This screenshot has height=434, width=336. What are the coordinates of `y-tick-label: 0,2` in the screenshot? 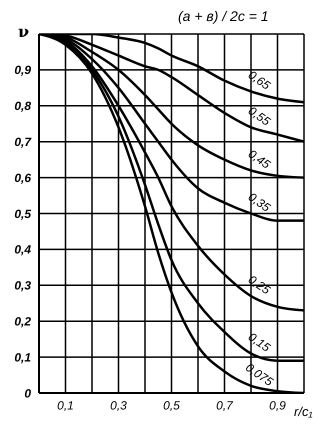 It's located at (23, 321).